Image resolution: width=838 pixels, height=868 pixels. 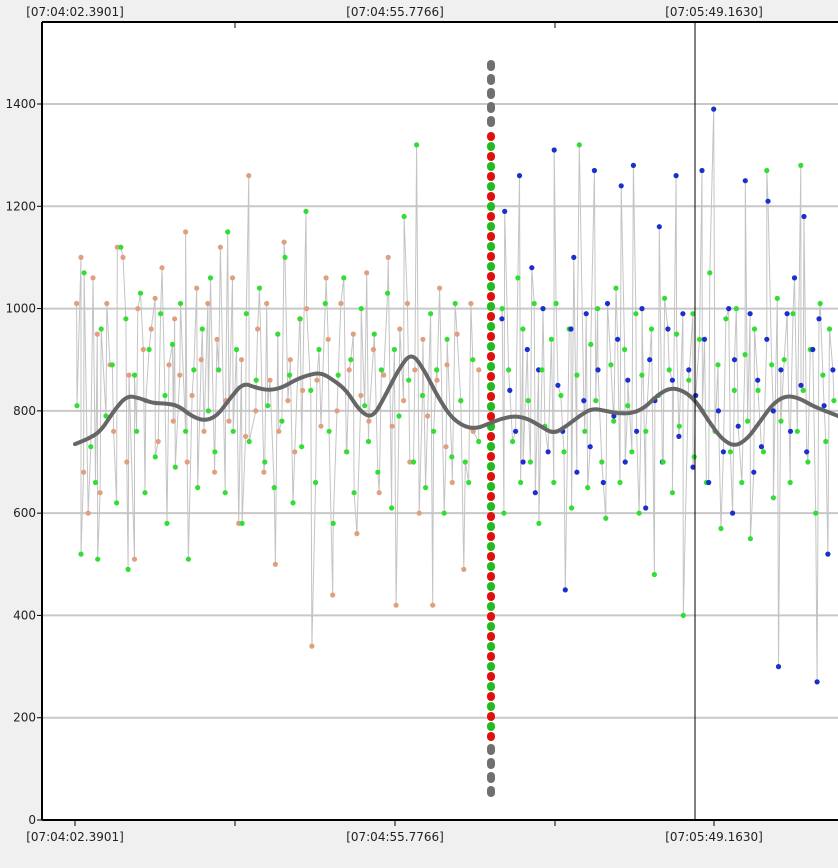 What do you see at coordinates (24, 411) in the screenshot?
I see `y-tick-label: 800` at bounding box center [24, 411].